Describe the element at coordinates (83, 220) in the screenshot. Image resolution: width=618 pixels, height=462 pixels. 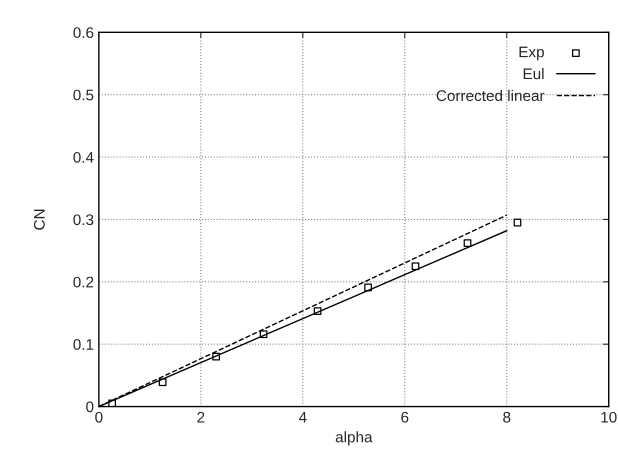
I see `y-tick-label: 0.3` at that location.